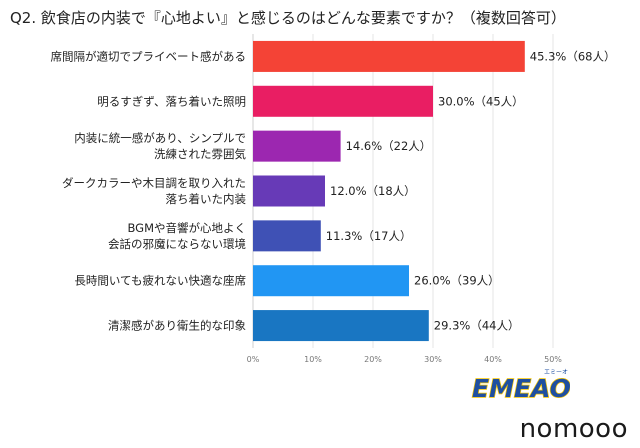  What do you see at coordinates (160, 138) in the screenshot?
I see `category-label: 内装に統一感があり、シンプルで` at bounding box center [160, 138].